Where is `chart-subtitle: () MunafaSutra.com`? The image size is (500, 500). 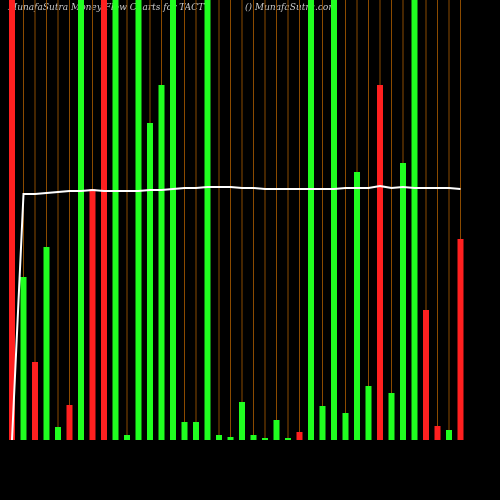 chart-subtitle: () MunafaSutra.com is located at coordinates (291, 7).